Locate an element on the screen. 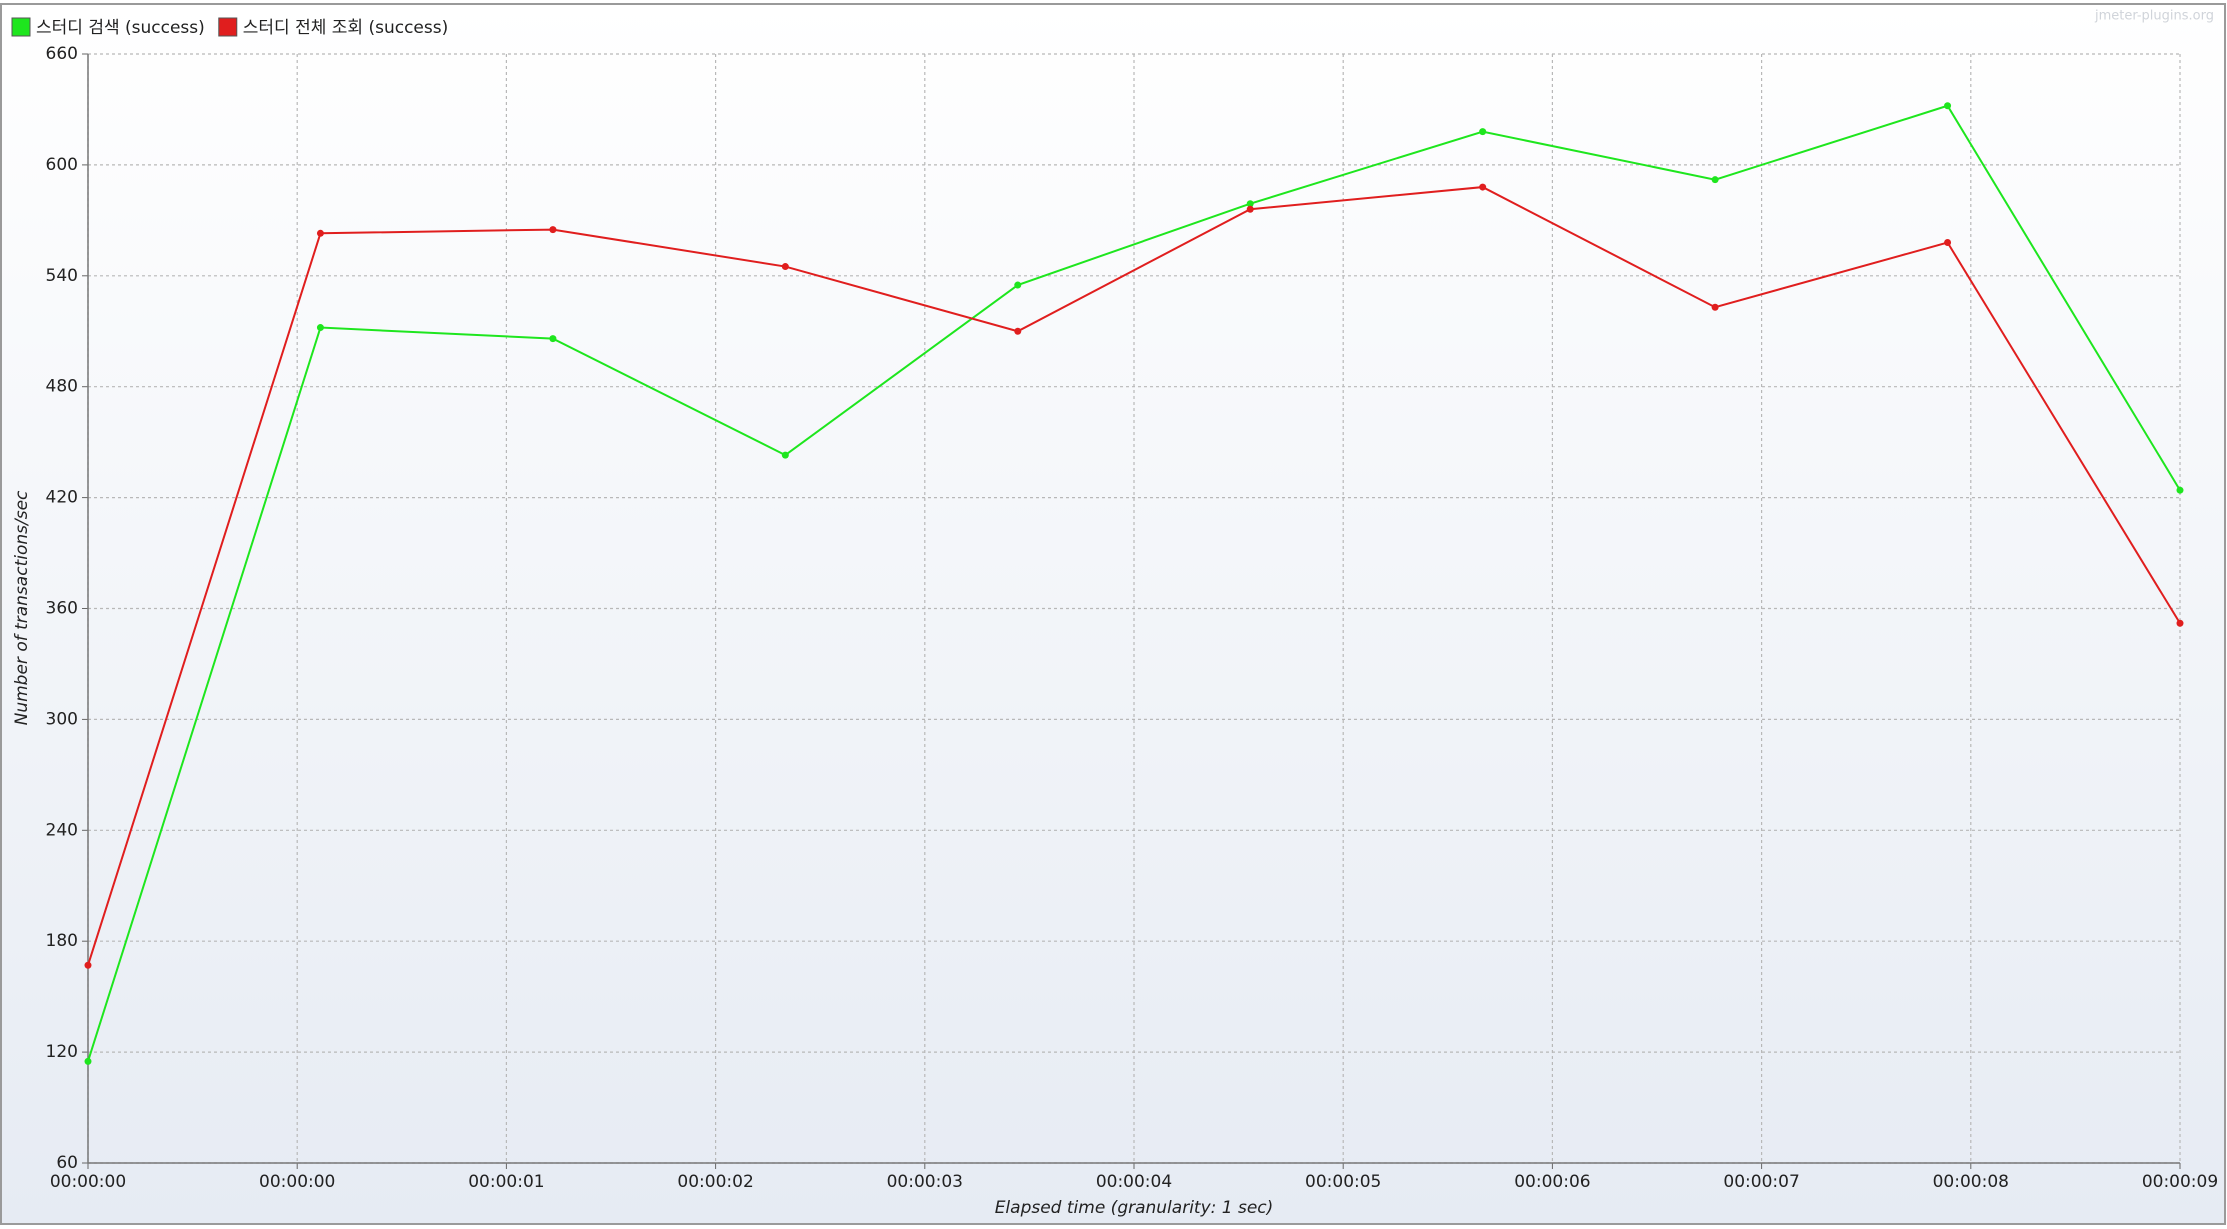 This screenshot has width=2227, height=1229. legend-label: 스터디 검색 (success) is located at coordinates (120, 28).